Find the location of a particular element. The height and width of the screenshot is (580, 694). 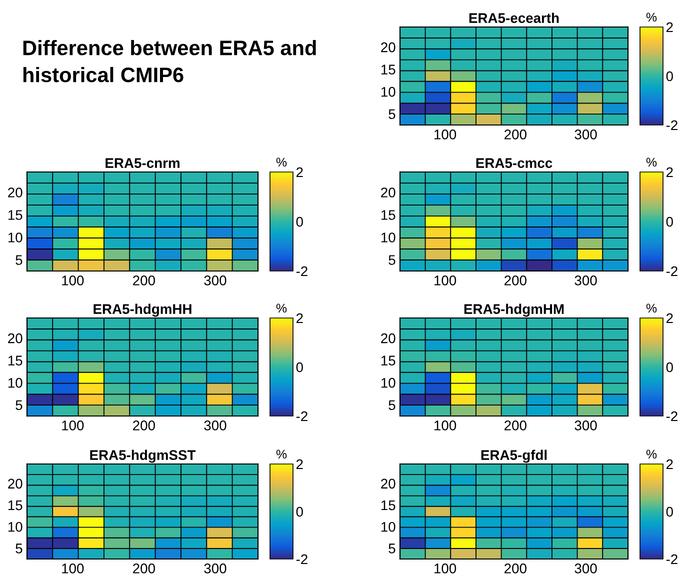

chart-title: ERA5-hdgmSST is located at coordinates (143, 456).